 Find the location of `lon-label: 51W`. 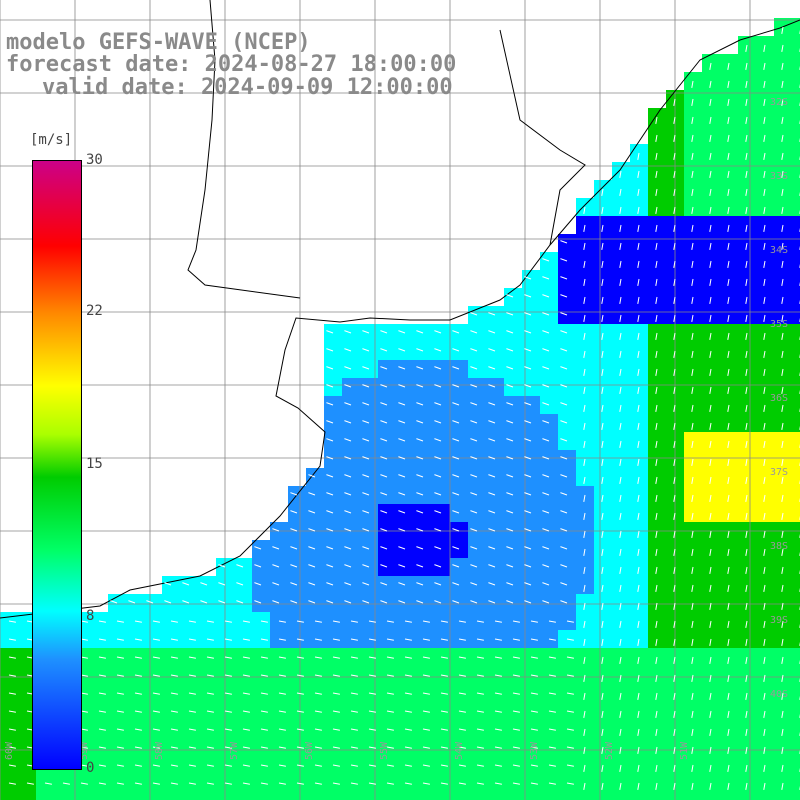

lon-label: 51W is located at coordinates (684, 750).